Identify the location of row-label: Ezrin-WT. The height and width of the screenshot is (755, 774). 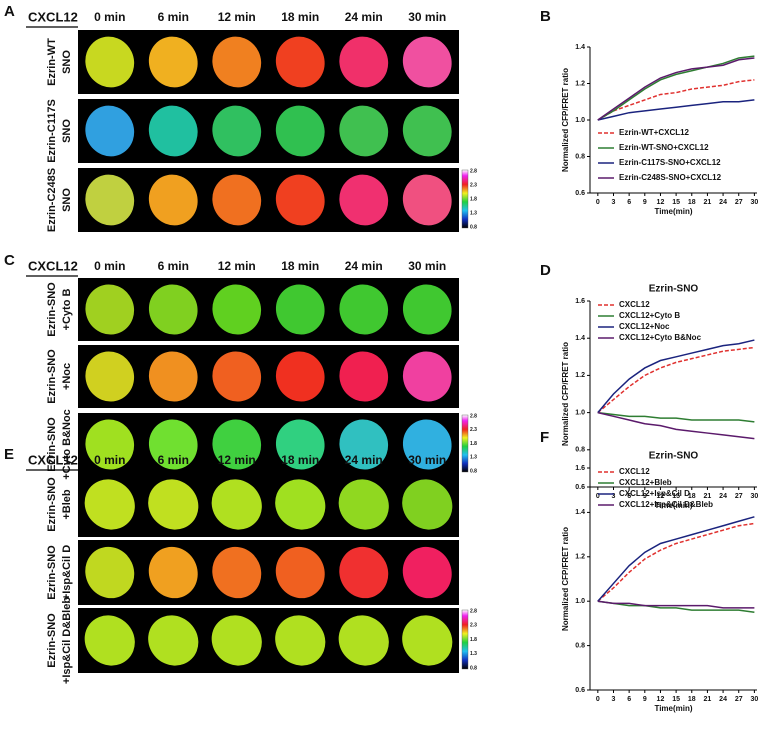
(52, 62).